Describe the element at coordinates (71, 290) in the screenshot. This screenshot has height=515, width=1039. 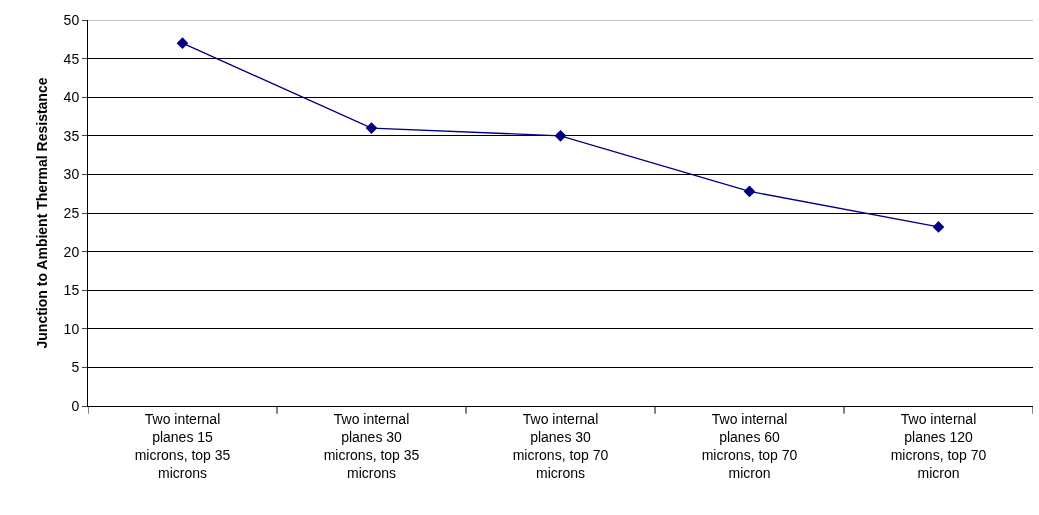
I see `y-tick-label: 15` at that location.